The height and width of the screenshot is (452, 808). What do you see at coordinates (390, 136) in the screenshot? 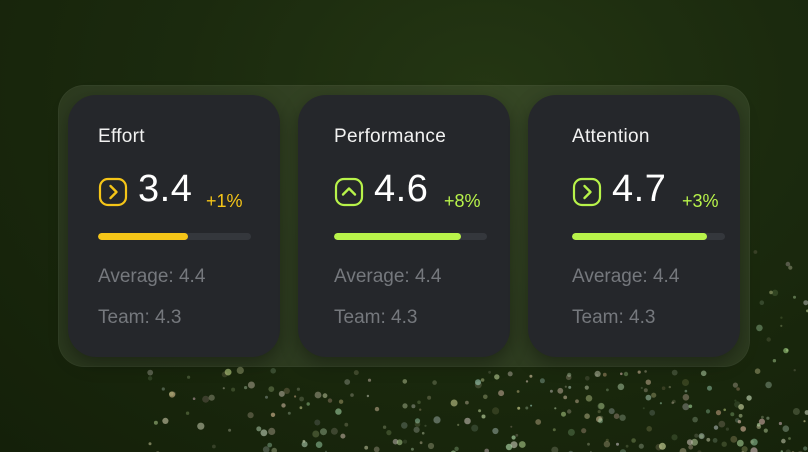
I see `card-title: Performance` at bounding box center [390, 136].